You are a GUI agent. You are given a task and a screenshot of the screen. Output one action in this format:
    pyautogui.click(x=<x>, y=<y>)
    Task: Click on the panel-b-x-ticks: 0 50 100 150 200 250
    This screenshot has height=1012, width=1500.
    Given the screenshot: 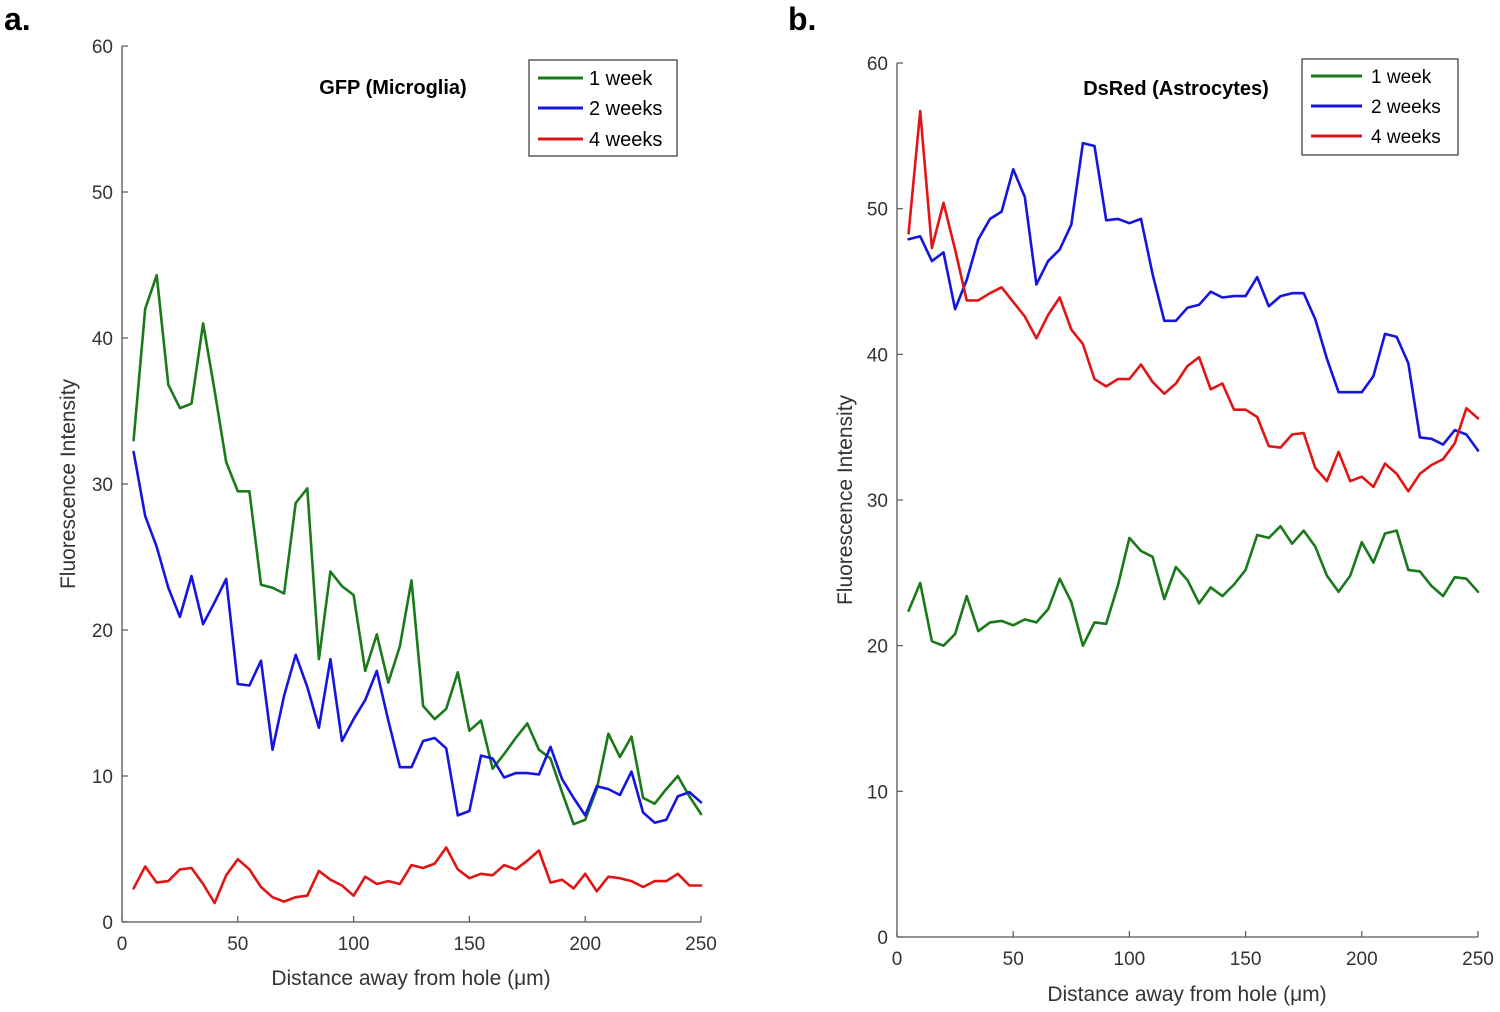 What is the action you would take?
    pyautogui.click(x=1193, y=950)
    